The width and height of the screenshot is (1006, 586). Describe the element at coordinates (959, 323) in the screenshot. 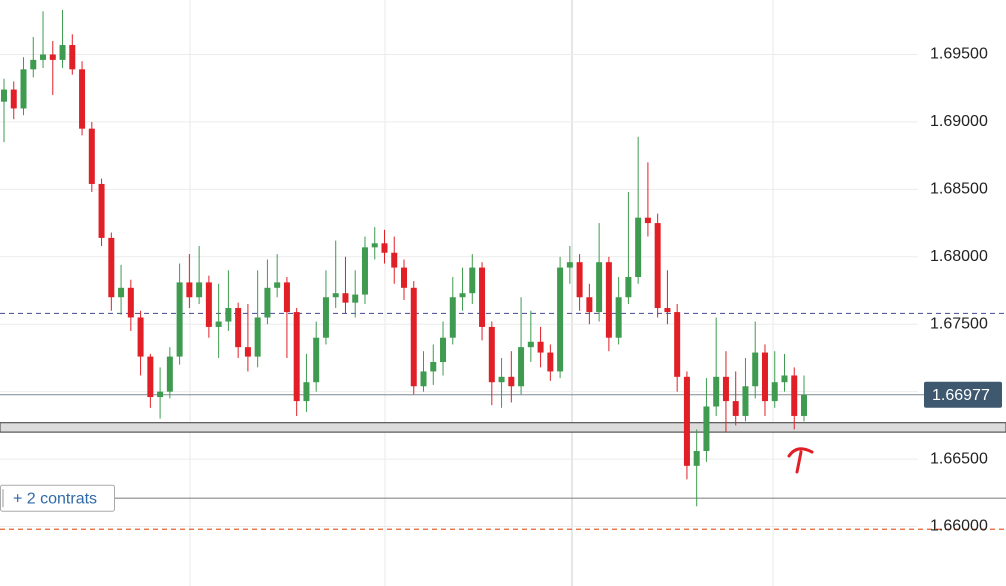

I see `y-tick-label: 1.67500` at that location.